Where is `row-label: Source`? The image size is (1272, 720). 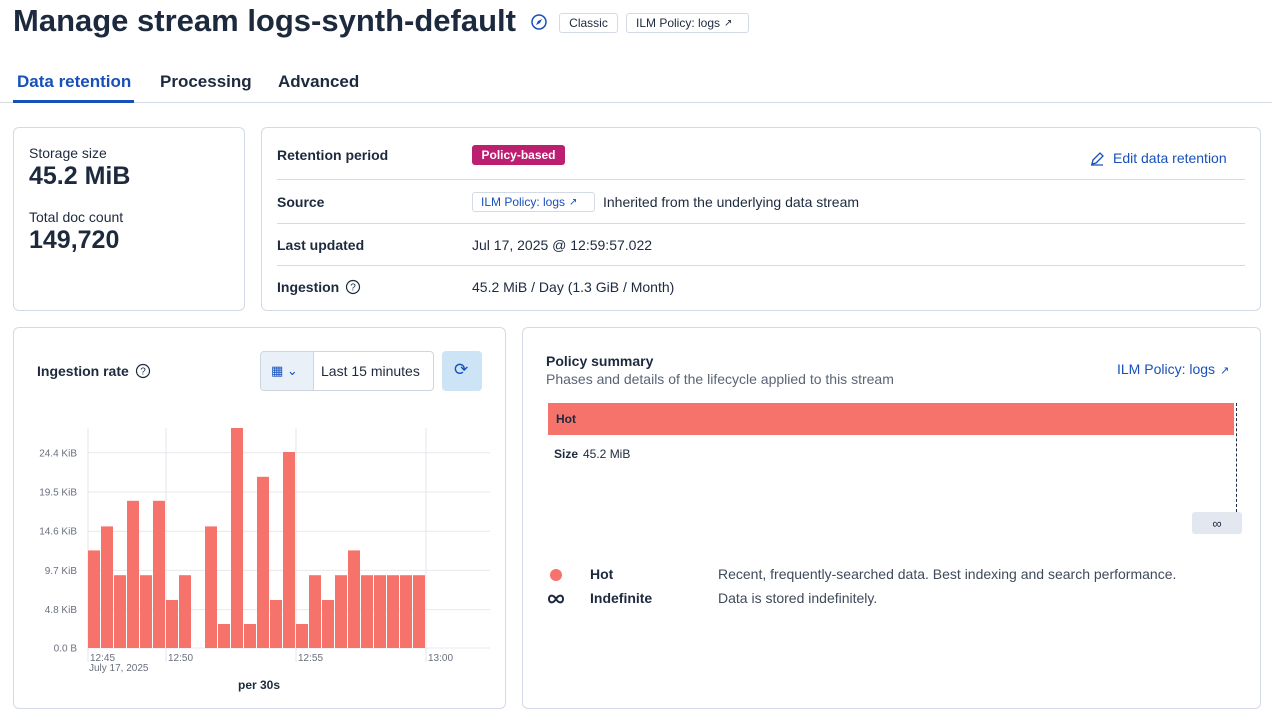
row-label: Source is located at coordinates (301, 202).